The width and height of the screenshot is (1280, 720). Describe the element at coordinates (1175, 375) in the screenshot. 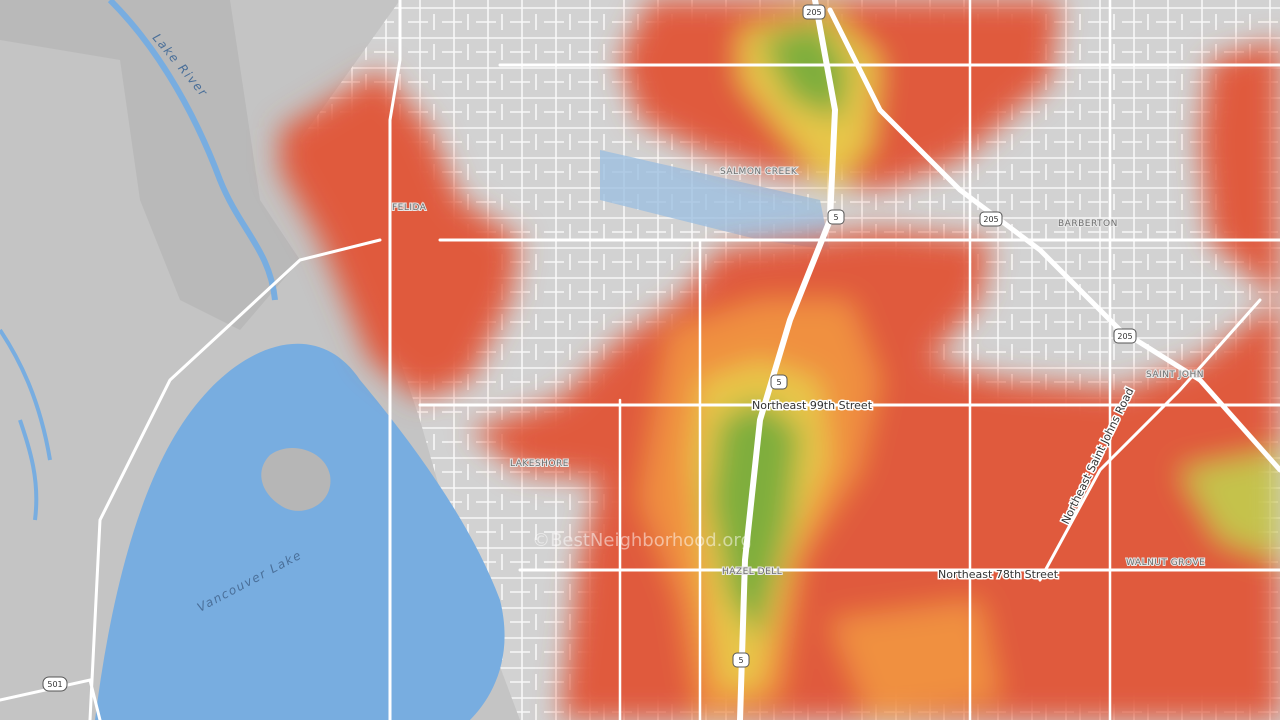

I see `neighborhood-label: SAINT JOHN` at that location.